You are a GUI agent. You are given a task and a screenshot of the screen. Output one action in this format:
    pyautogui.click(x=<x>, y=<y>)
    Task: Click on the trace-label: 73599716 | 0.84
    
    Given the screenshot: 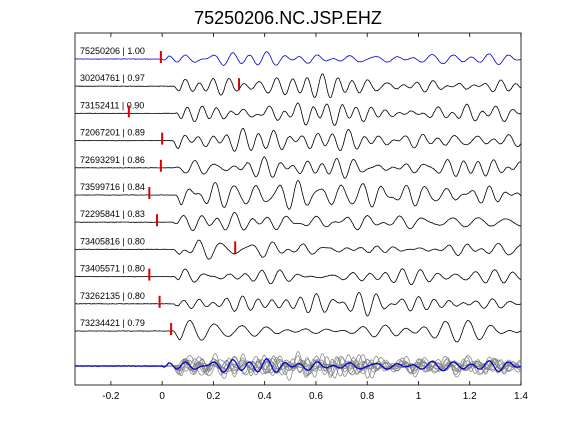 What is the action you would take?
    pyautogui.click(x=112, y=187)
    